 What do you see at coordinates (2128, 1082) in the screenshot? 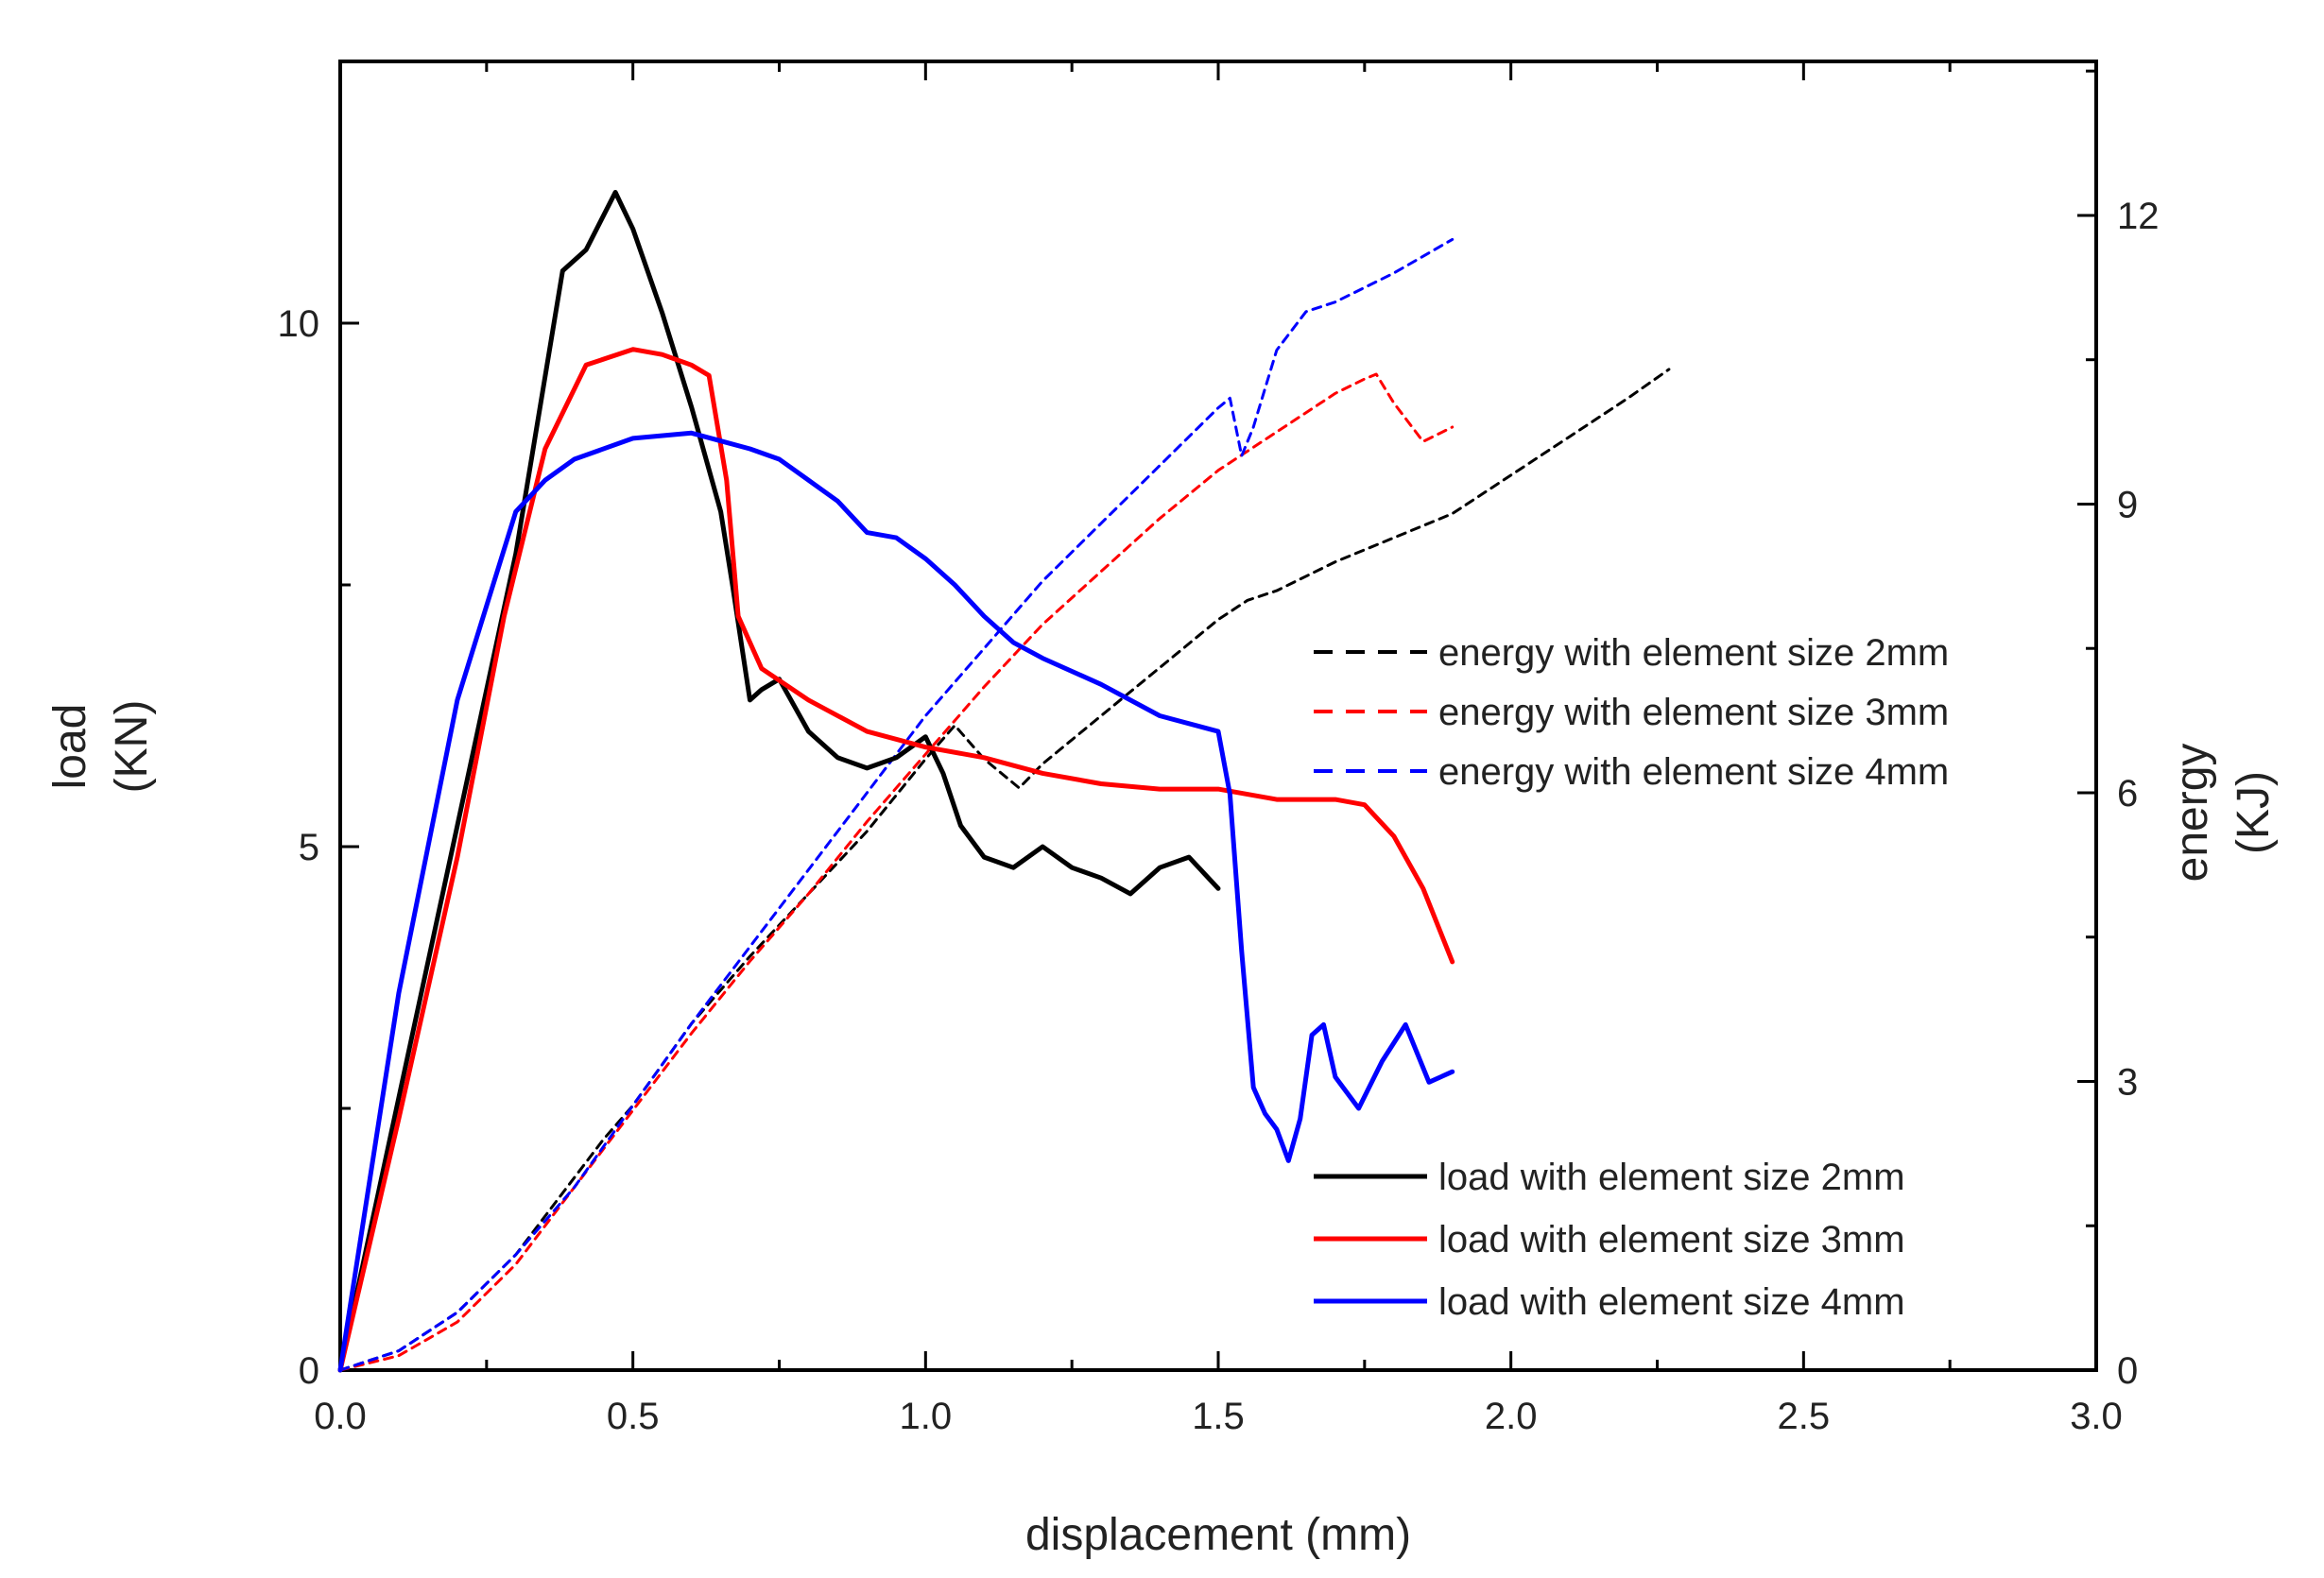
I see `y-right-tick-label: 3` at bounding box center [2128, 1082].